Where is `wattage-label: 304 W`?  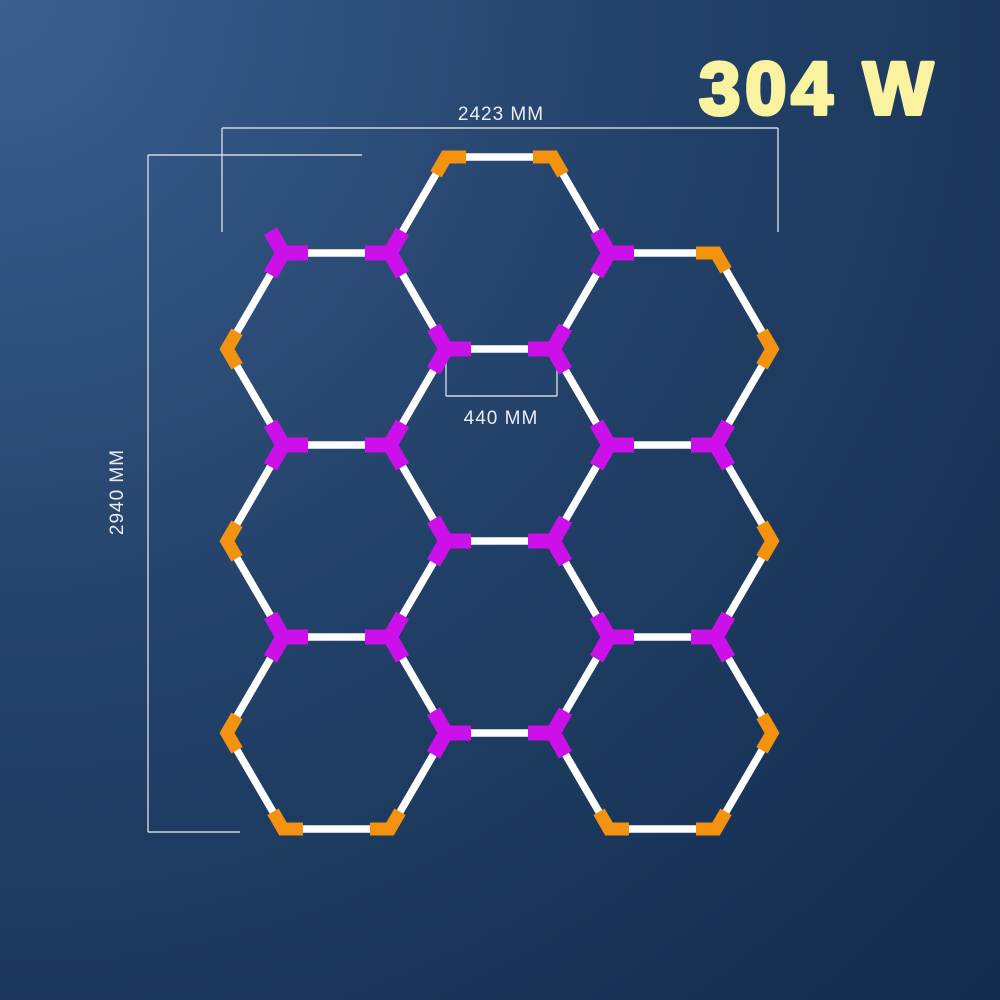
wattage-label: 304 W is located at coordinates (818, 88).